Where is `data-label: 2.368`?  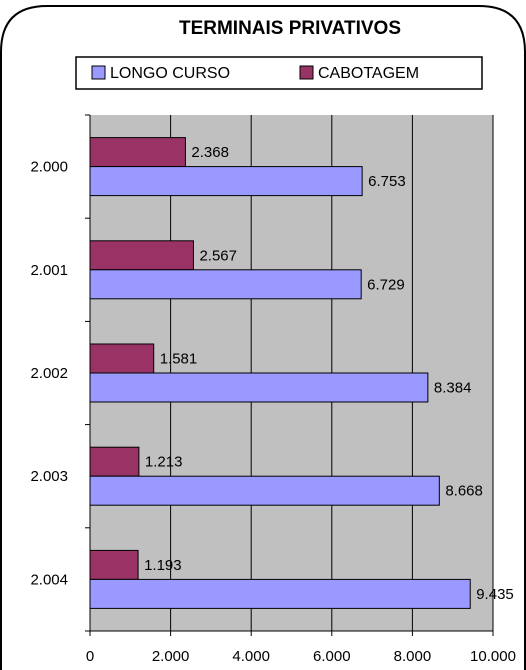 data-label: 2.368 is located at coordinates (210, 152).